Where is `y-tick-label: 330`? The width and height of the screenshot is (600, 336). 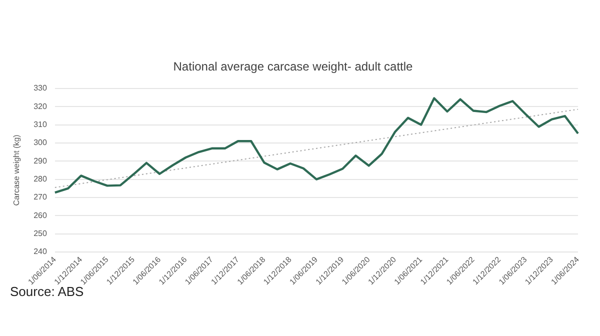 y-tick-label: 330 is located at coordinates (41, 88).